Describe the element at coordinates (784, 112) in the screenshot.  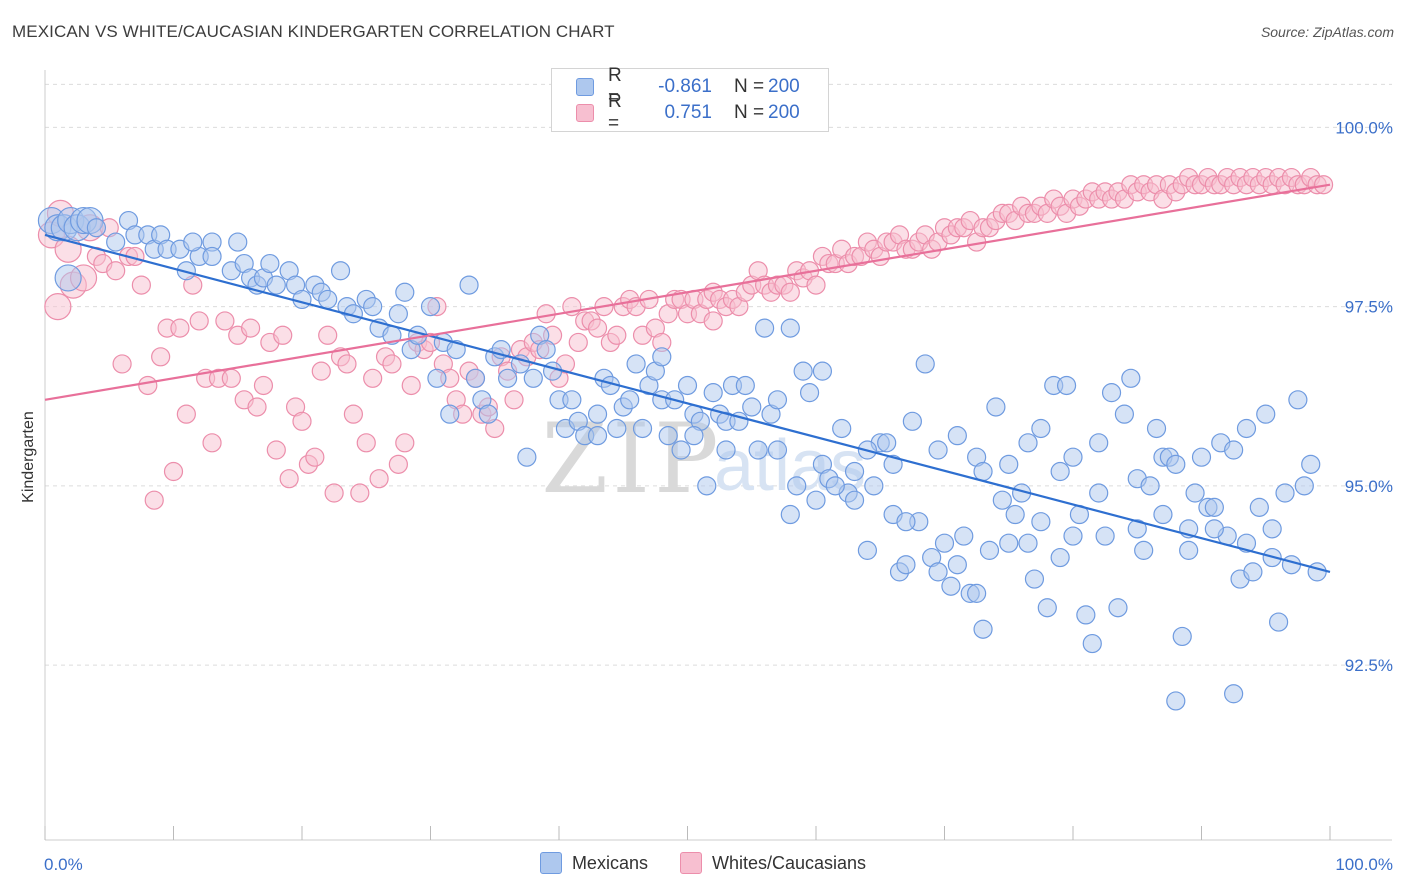
I see `legend-n-value: 200` at that location.